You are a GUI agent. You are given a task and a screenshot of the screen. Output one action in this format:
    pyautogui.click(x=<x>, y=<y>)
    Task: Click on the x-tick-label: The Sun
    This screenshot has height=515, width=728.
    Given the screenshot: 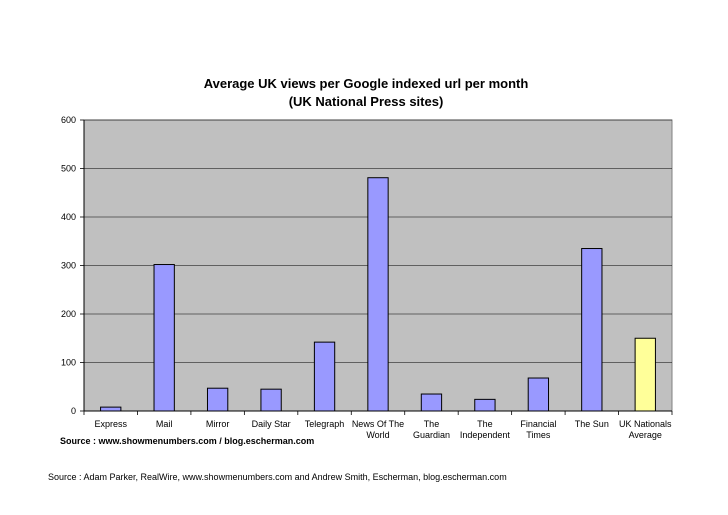 What is the action you would take?
    pyautogui.click(x=592, y=424)
    